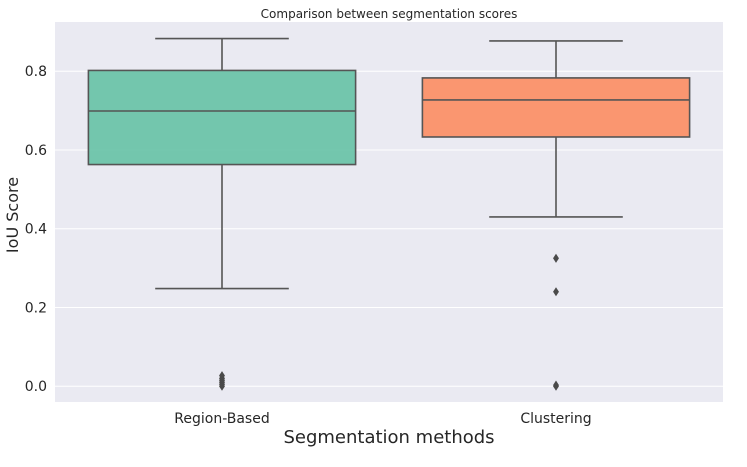 The height and width of the screenshot is (467, 747). I want to click on y-tick-label: 0.4, so click(36, 230).